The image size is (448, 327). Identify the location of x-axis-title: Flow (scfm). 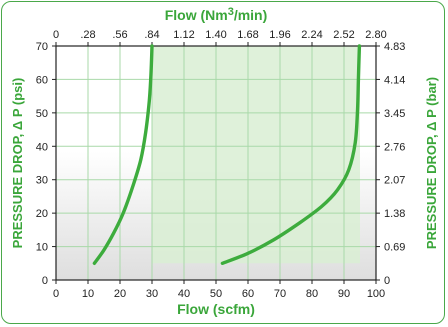
(216, 309).